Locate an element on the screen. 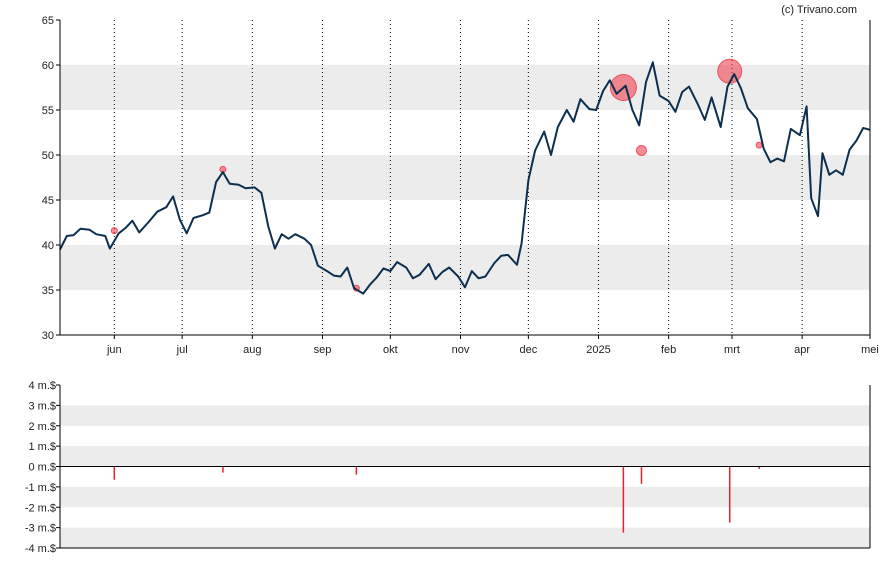 This screenshot has width=888, height=570. volume-y-tick-label: -1 m.$ is located at coordinates (40, 488).